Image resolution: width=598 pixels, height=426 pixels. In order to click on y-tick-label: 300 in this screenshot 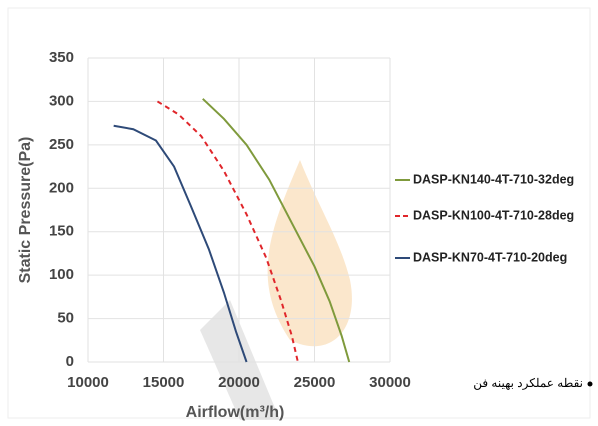, I will do `click(61, 100)`.